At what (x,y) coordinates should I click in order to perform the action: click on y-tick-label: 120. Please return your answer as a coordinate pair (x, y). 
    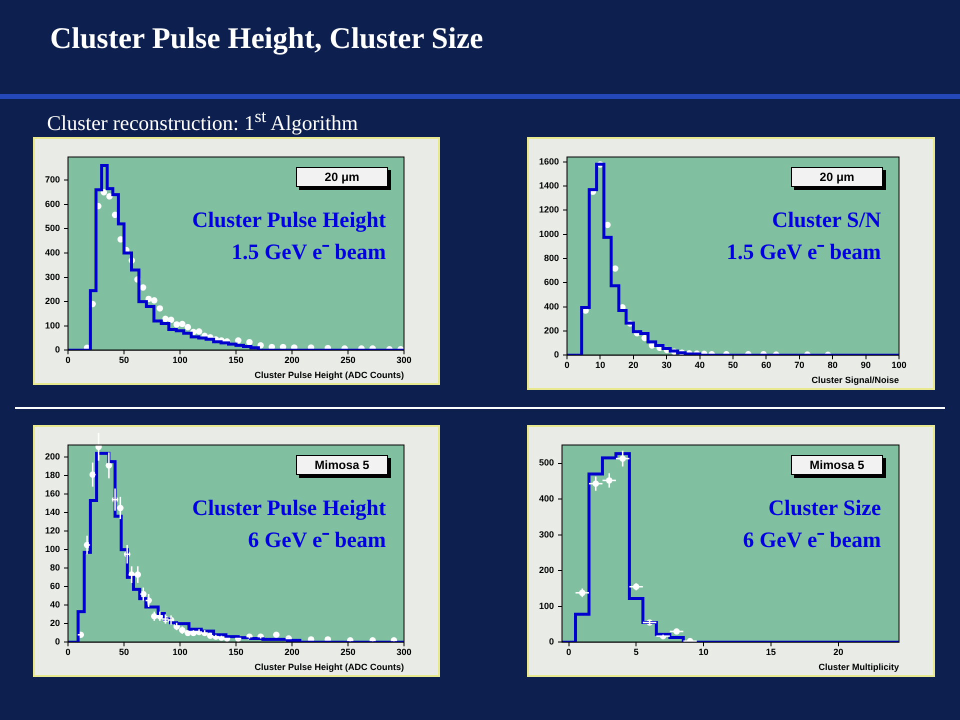
    Looking at the image, I should click on (52, 531).